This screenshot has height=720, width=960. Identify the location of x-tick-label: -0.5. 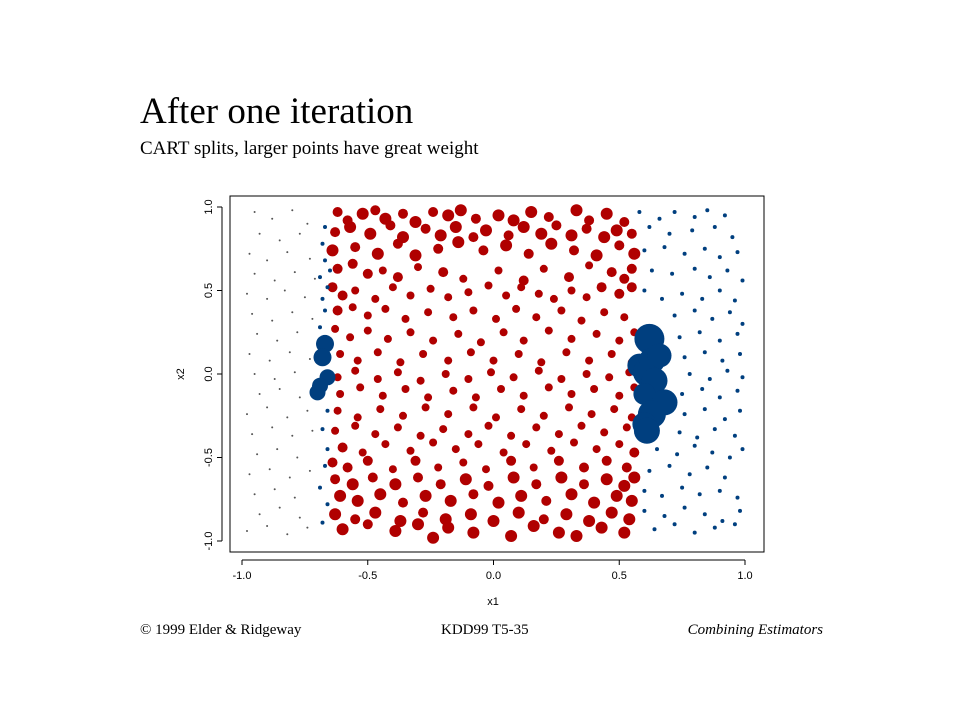
(367, 576).